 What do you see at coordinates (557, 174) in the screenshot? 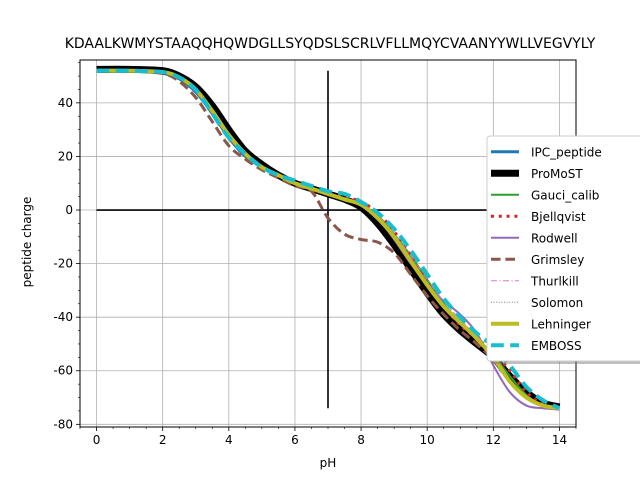
I see `legend-label: ProMoST` at bounding box center [557, 174].